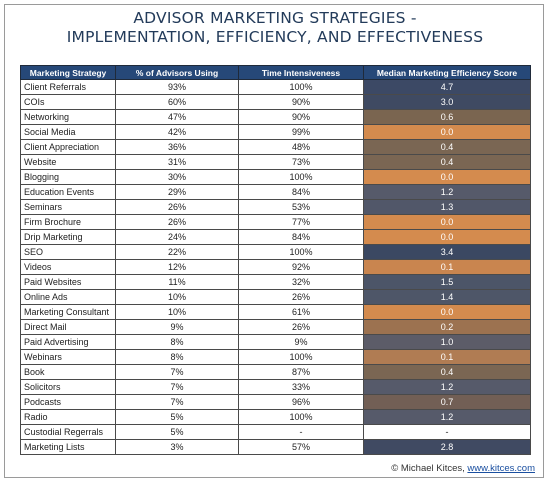 Image resolution: width=550 pixels, height=484 pixels. I want to click on table-row: Firm Brochure 26% 77% 0.0, so click(275, 222).